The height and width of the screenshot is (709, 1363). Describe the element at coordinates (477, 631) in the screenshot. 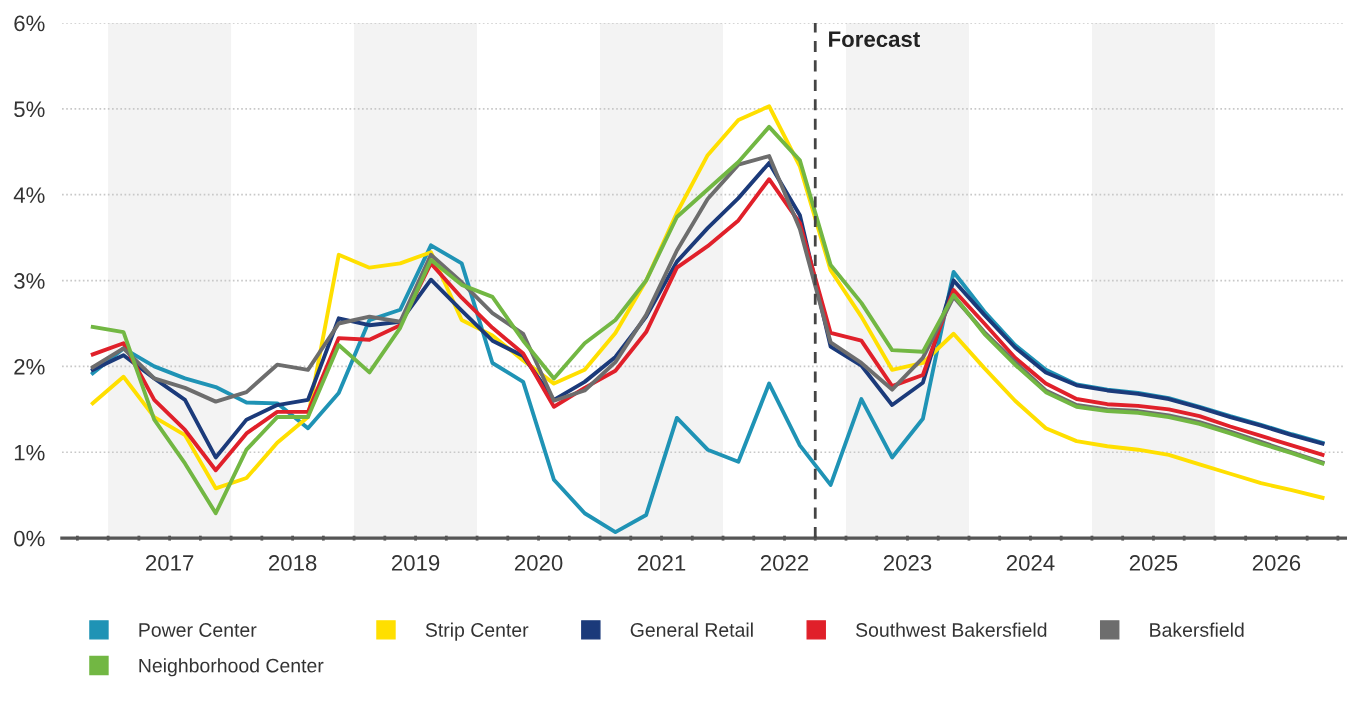

I see `legend-label: Strip Center` at that location.